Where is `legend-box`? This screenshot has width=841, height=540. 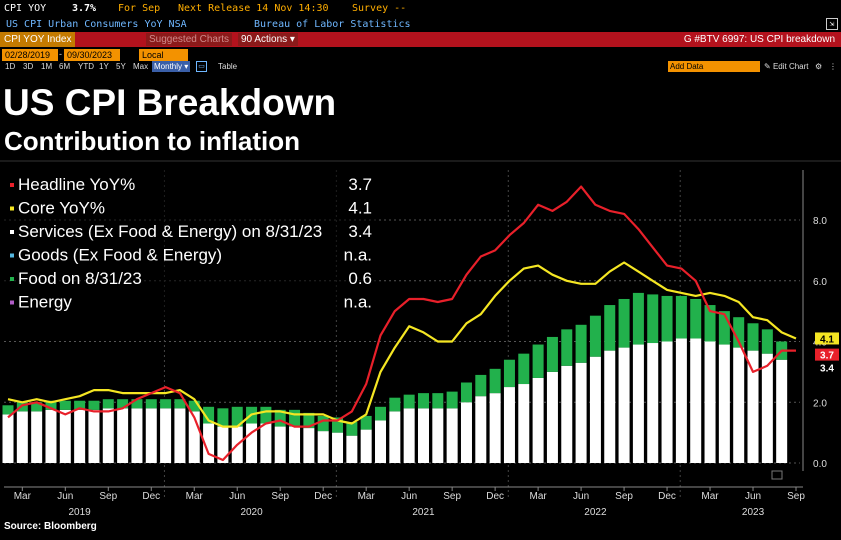
legend-box is located at coordinates (191, 244).